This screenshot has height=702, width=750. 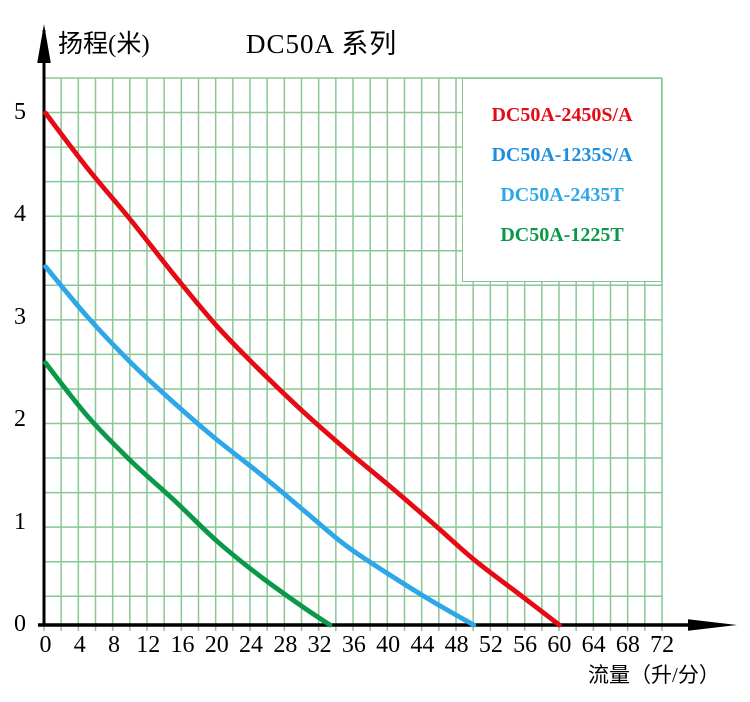 What do you see at coordinates (559, 645) in the screenshot?
I see `x-tick-label: 60` at bounding box center [559, 645].